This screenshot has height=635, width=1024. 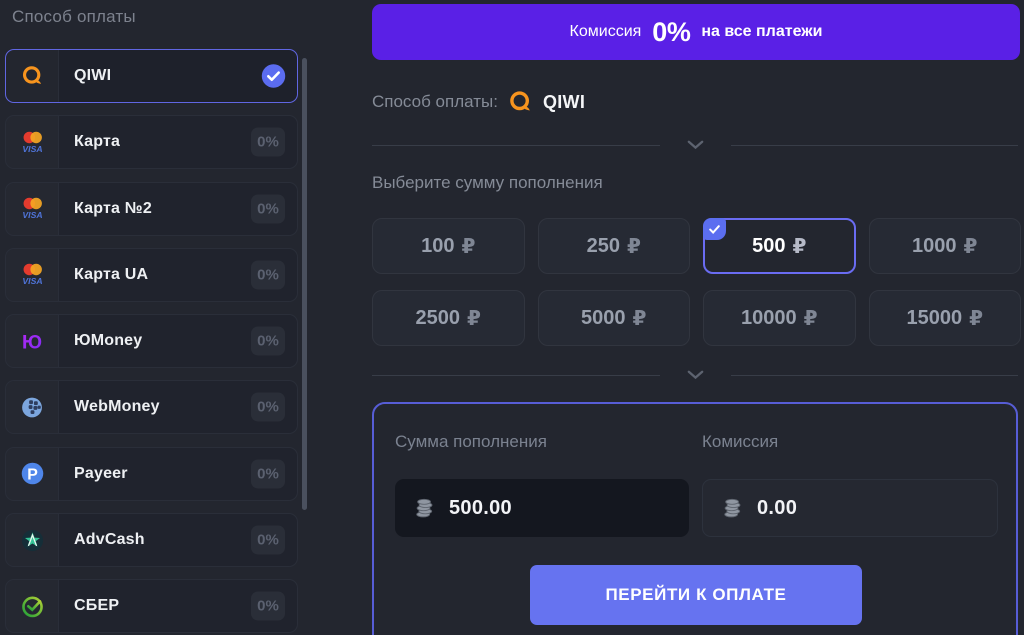 What do you see at coordinates (769, 245) in the screenshot?
I see `amount-value: 500` at bounding box center [769, 245].